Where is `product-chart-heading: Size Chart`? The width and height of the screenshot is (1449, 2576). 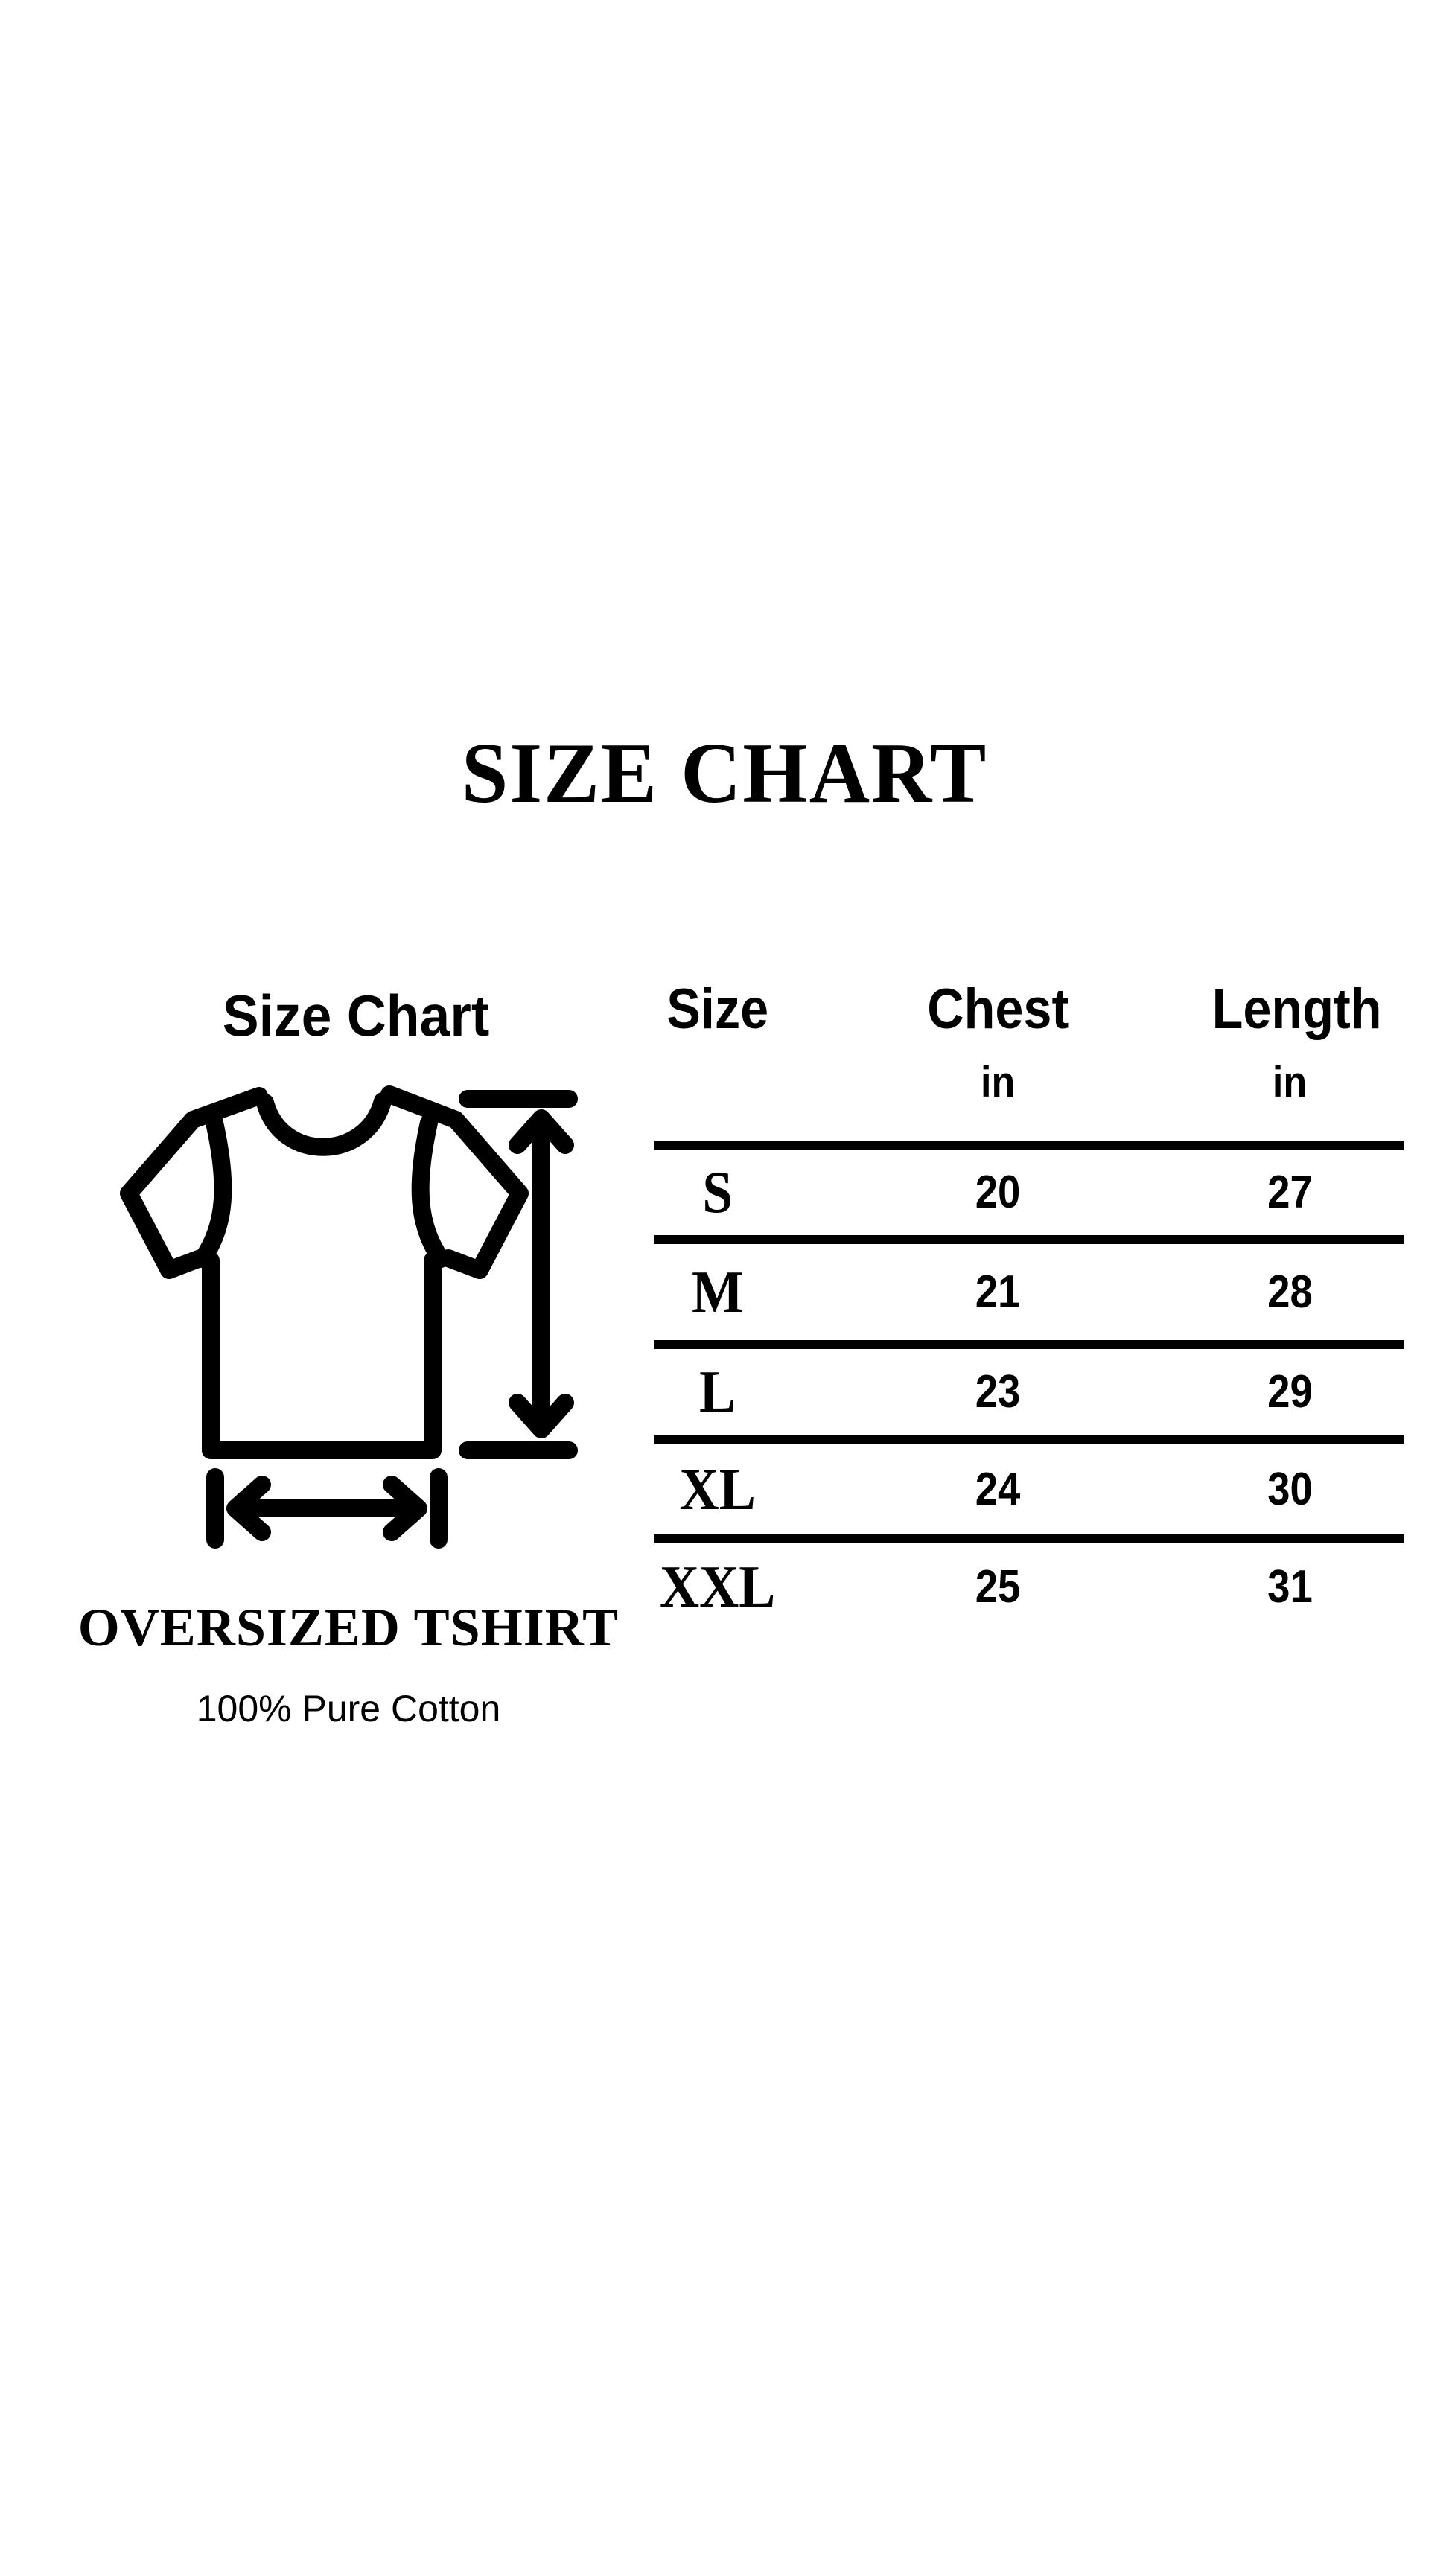
product-chart-heading: Size Chart is located at coordinates (356, 1015).